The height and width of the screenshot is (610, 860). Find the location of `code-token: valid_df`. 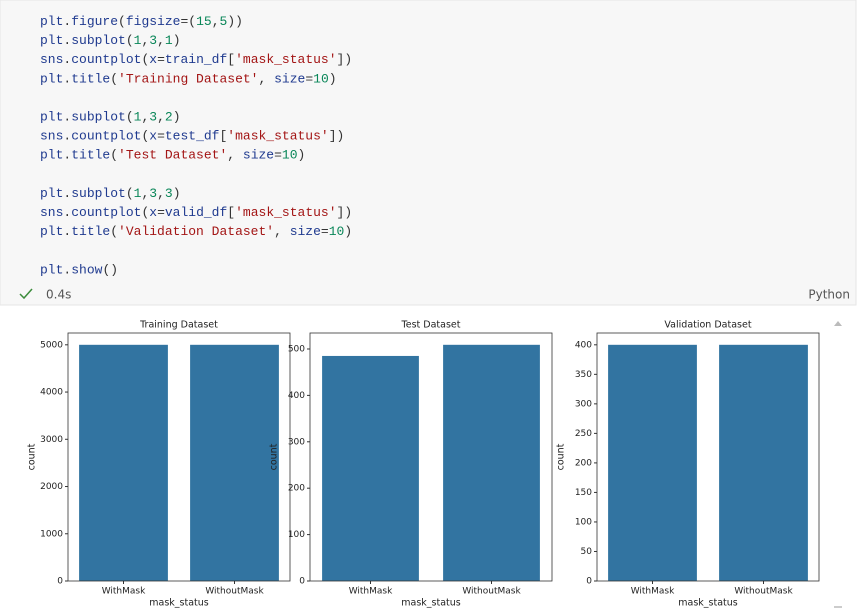

code-token: valid_df is located at coordinates (196, 212).